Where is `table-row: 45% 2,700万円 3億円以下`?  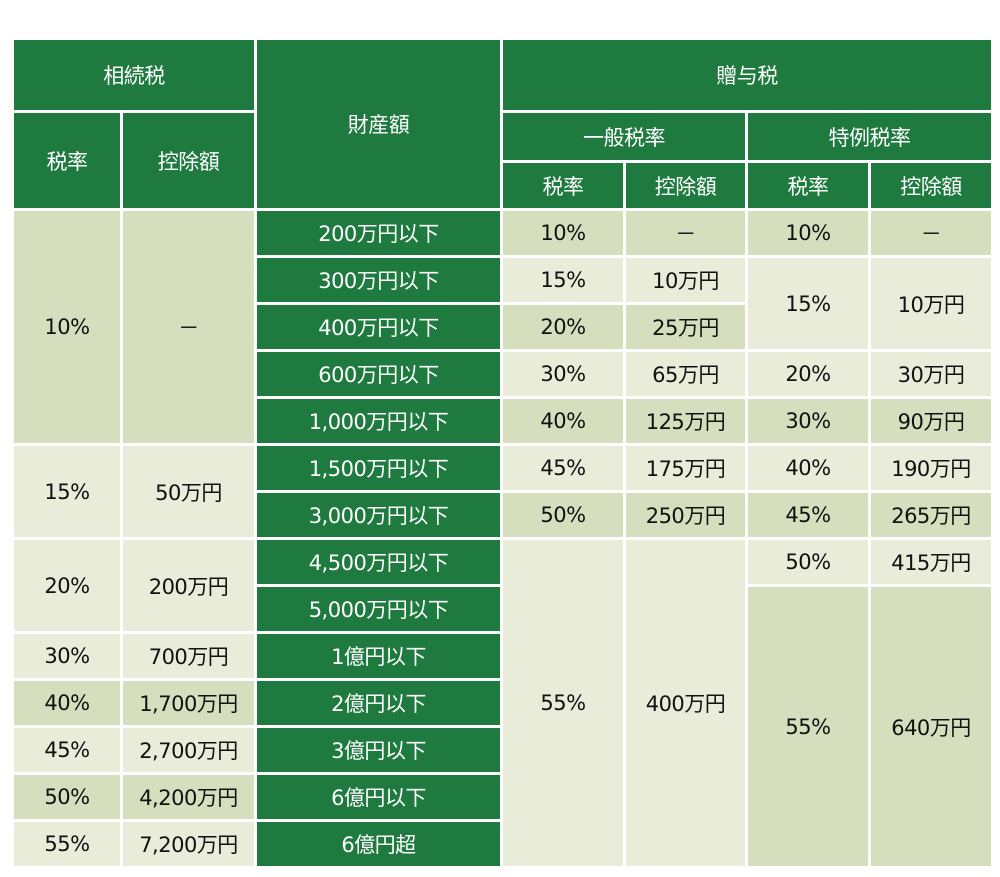 table-row: 45% 2,700万円 3億円以下 is located at coordinates (502, 750).